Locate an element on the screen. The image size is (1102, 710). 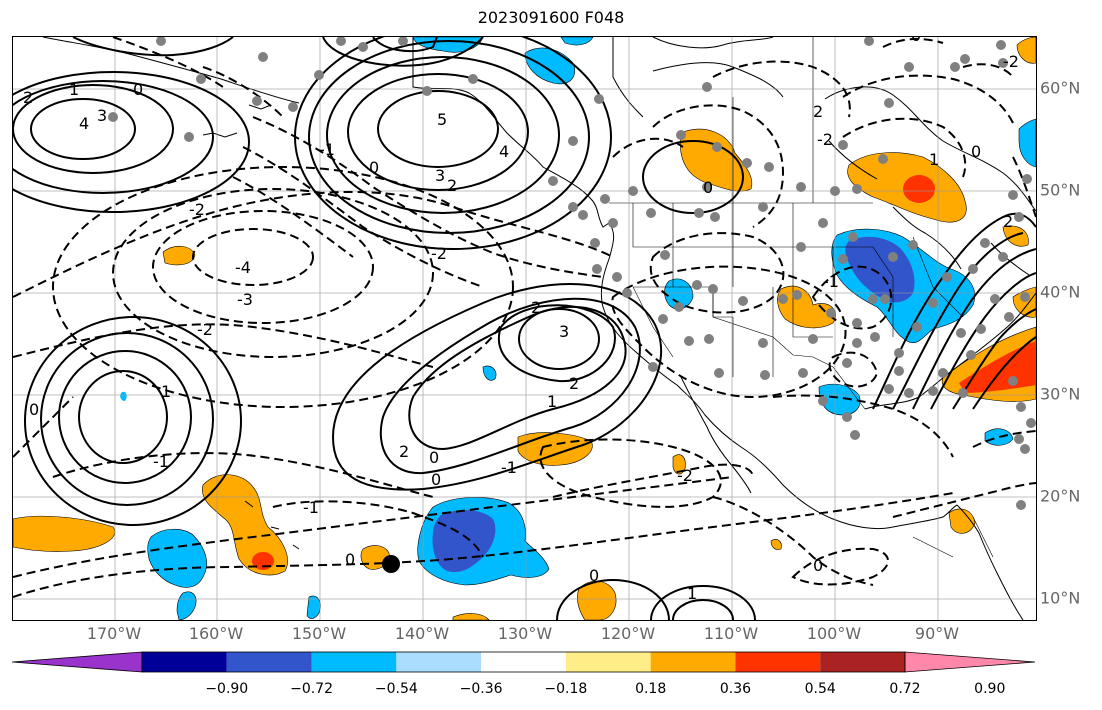
lon-label: 90°W is located at coordinates (937, 633).